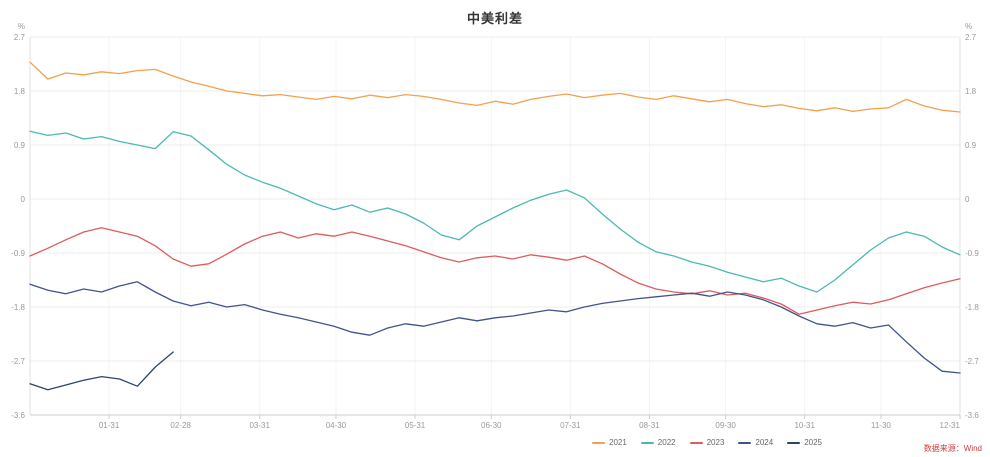  I want to click on legend-item-2023: 2023, so click(707, 442).